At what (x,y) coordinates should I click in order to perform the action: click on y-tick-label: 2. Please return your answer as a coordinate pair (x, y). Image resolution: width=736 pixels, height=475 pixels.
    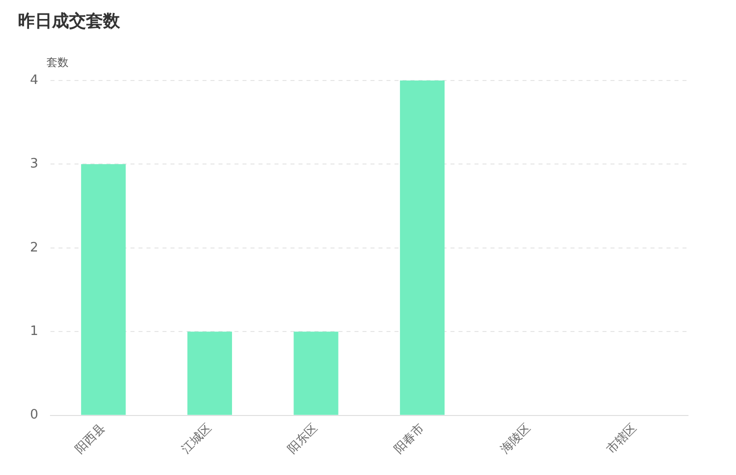
    Looking at the image, I should click on (34, 248).